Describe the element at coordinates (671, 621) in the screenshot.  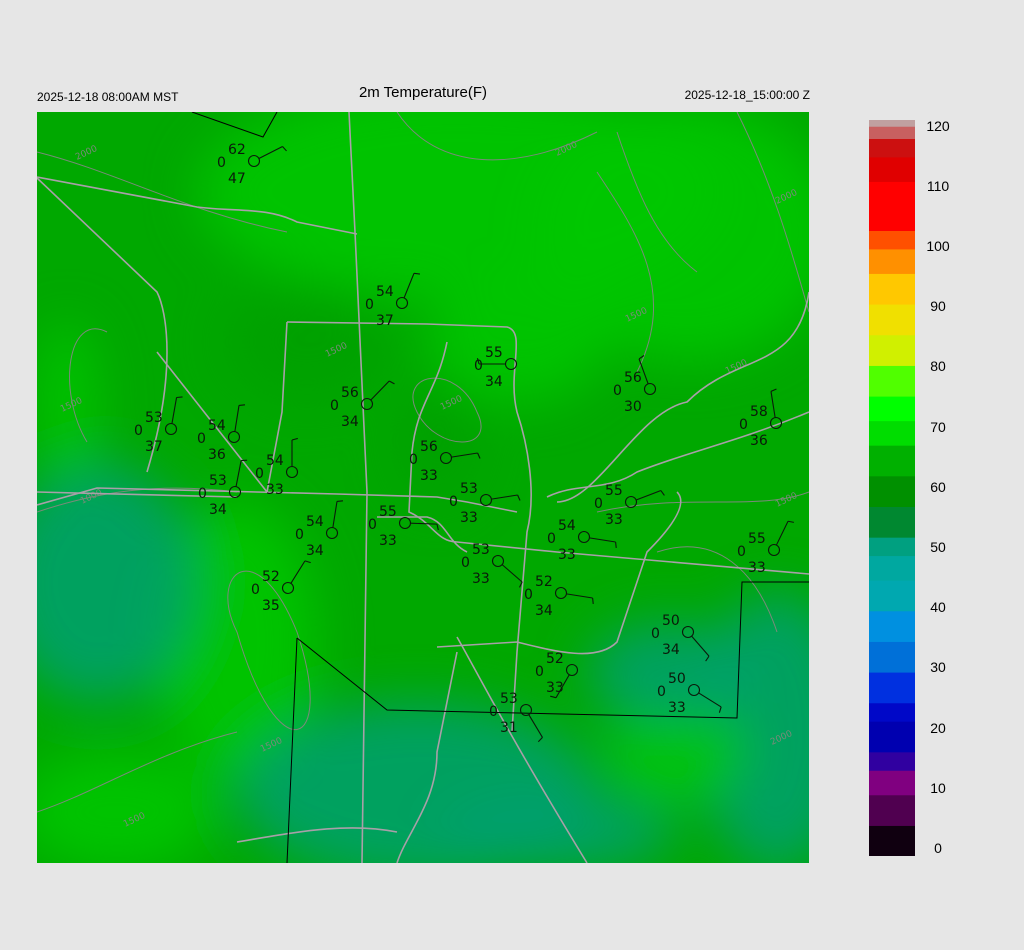
I see `station-temperature: 50` at that location.